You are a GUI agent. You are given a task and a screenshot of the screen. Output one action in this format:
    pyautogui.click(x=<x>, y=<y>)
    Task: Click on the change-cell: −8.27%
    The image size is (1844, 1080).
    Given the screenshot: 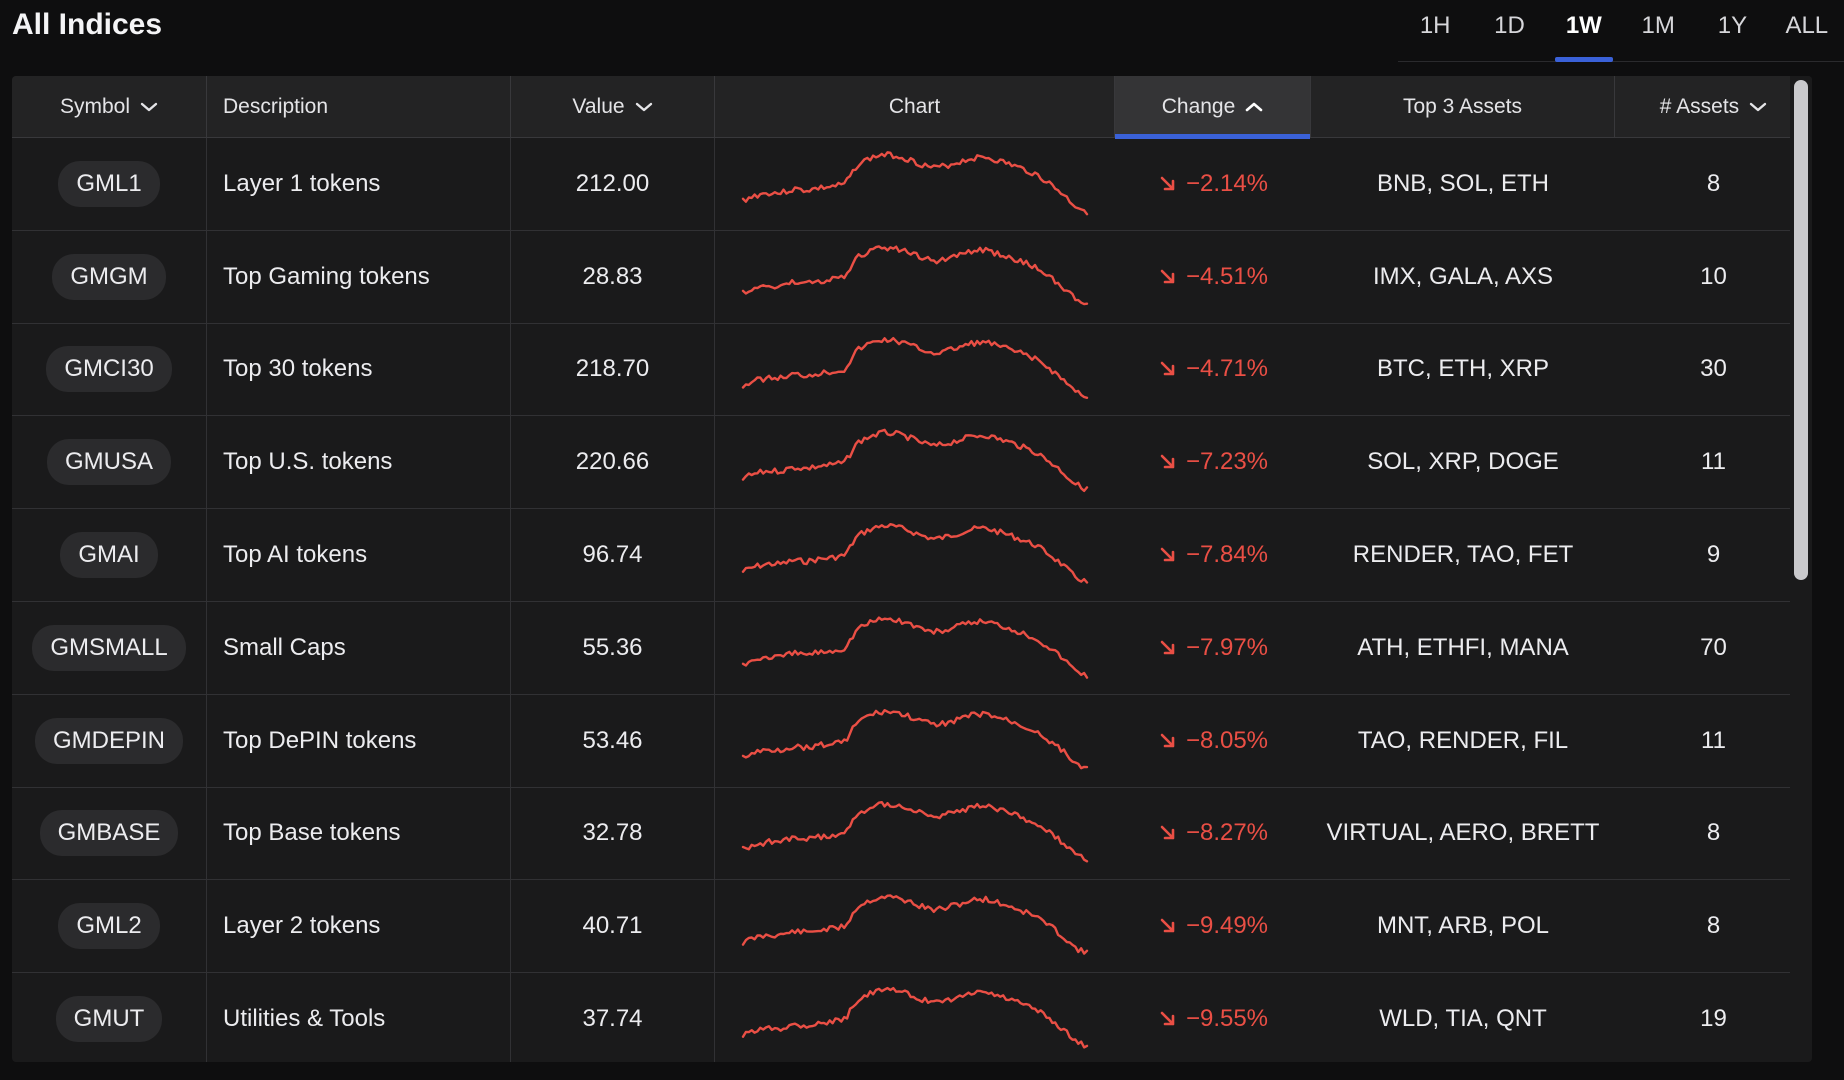 What is the action you would take?
    pyautogui.click(x=1213, y=834)
    